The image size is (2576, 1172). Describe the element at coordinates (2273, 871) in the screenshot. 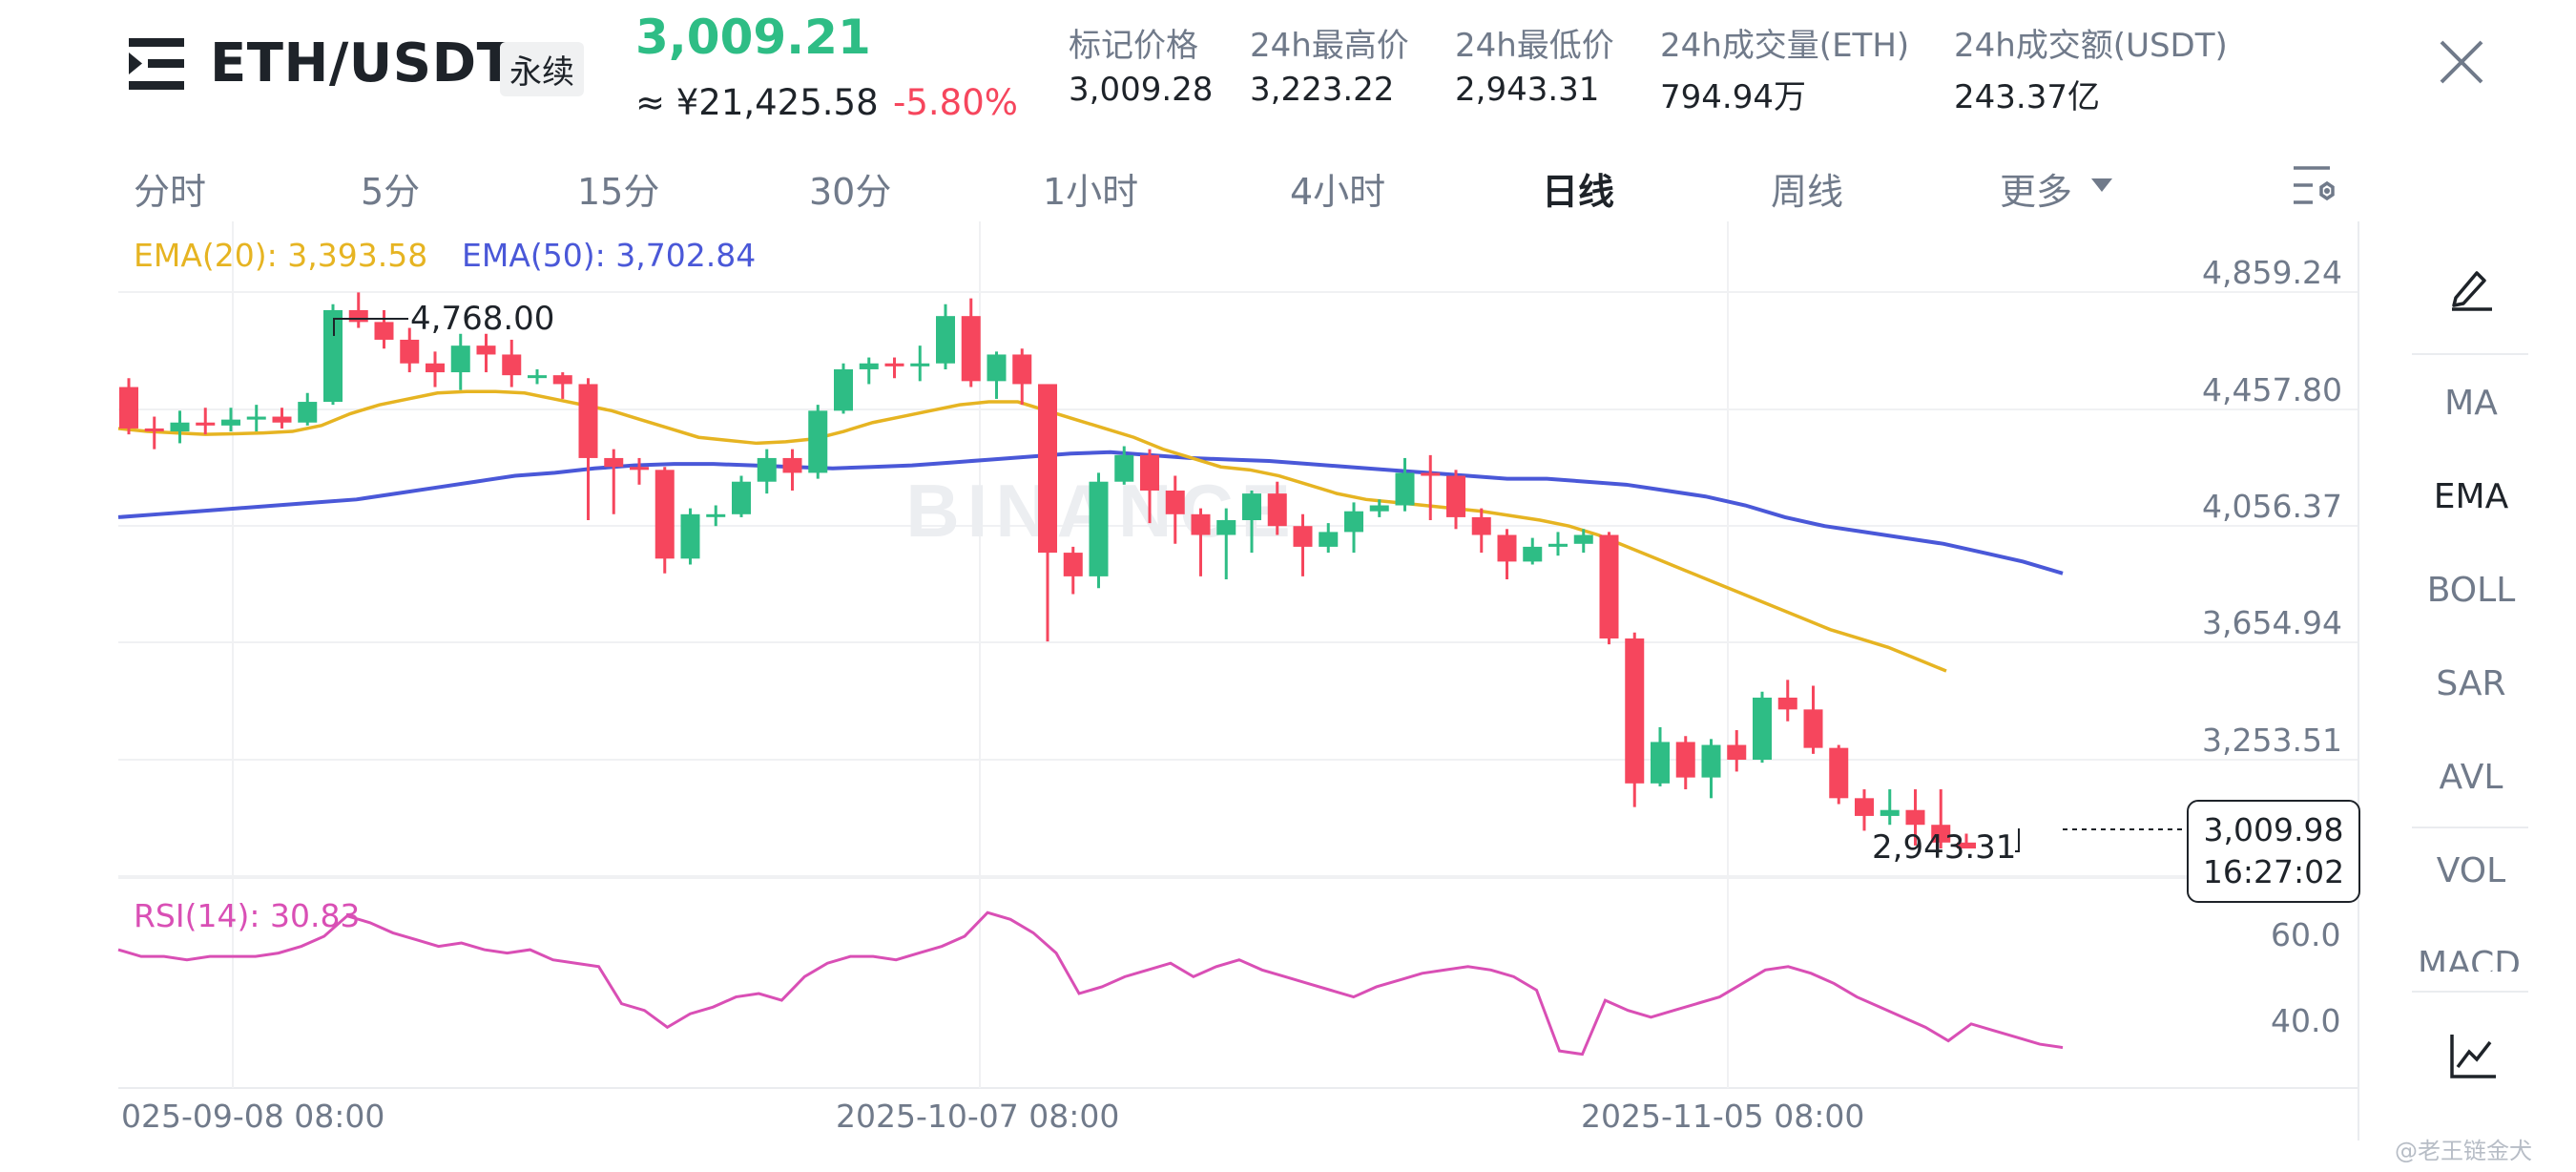

I see `countdown-timer: 16:27:02` at that location.